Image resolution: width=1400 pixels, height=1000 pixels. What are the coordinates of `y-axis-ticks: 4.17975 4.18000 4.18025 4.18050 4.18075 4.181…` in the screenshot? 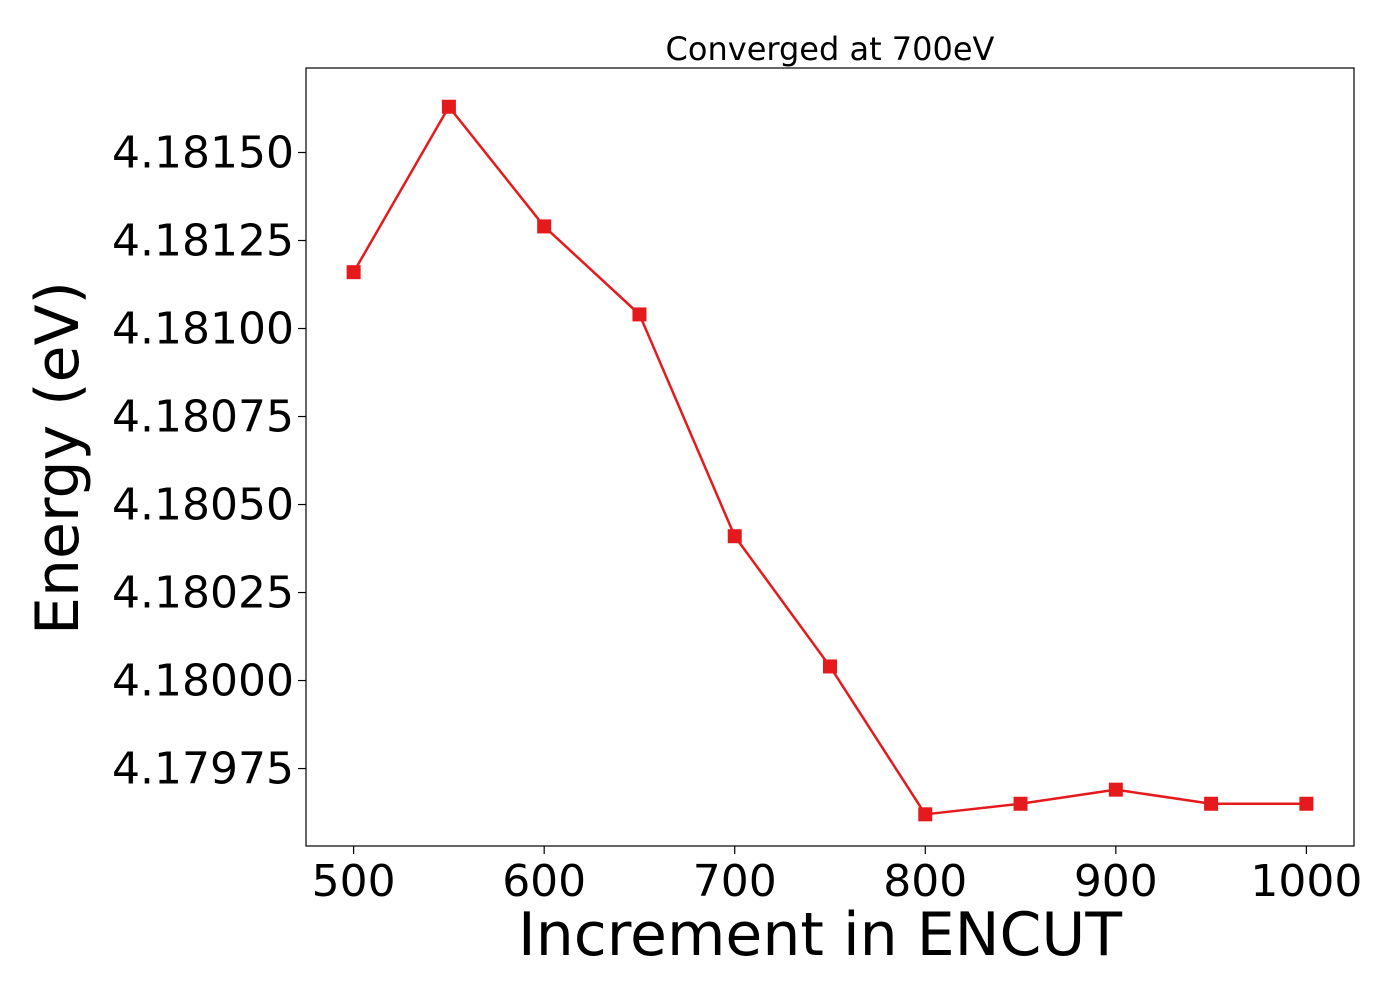 It's located at (209, 461).